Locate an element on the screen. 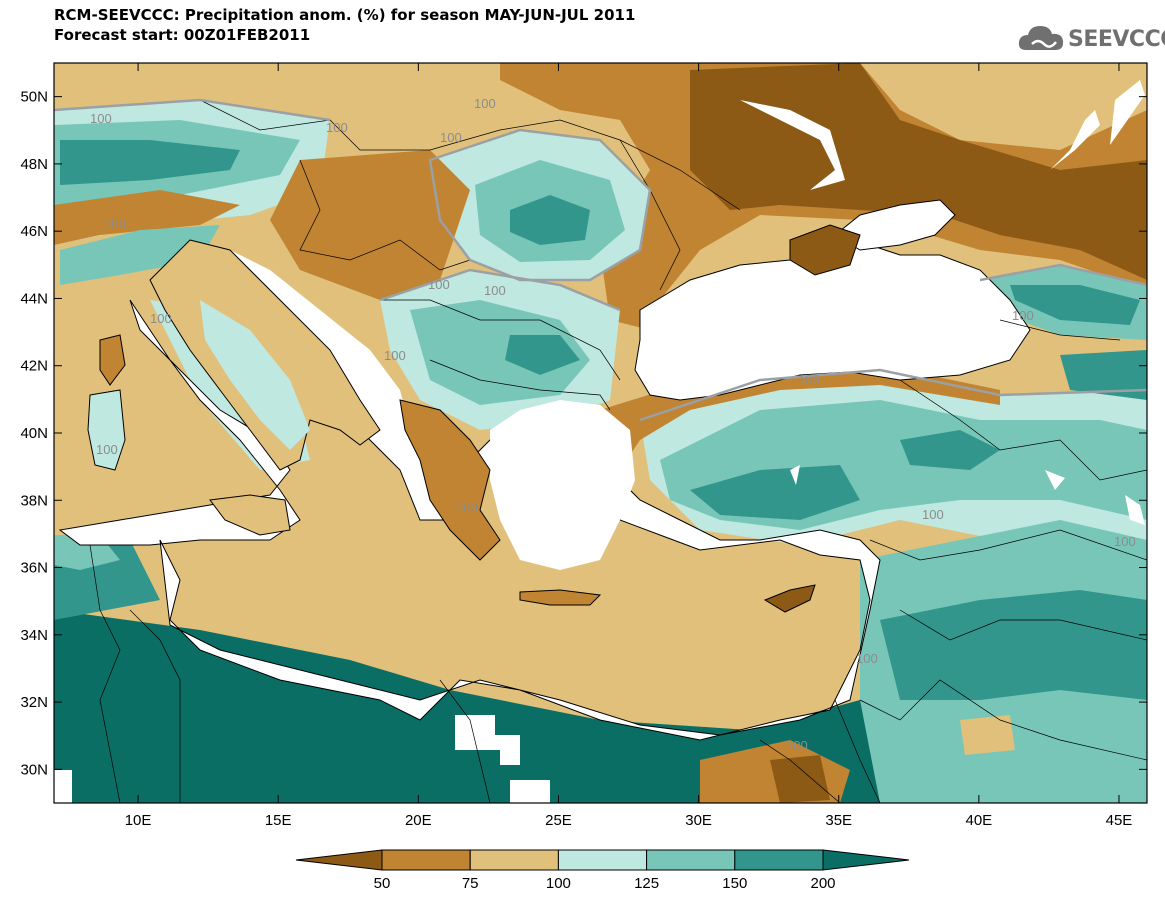  dry-region-hungary is located at coordinates (370, 225).